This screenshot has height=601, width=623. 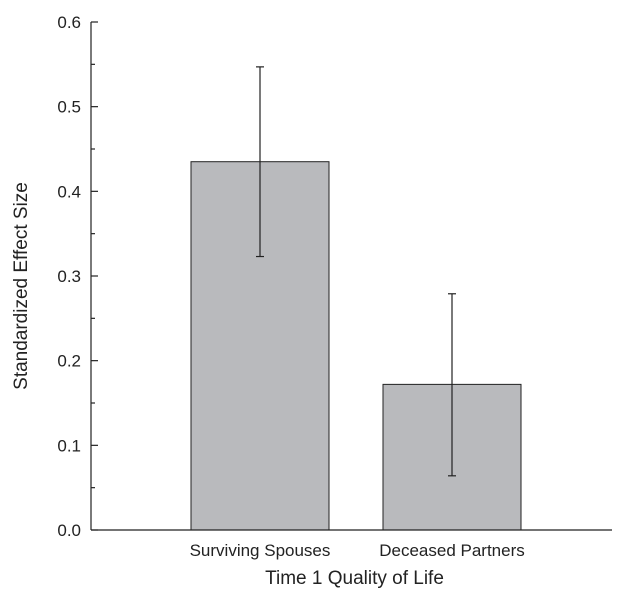 I want to click on y-tick-label: 0.0, so click(x=69, y=530).